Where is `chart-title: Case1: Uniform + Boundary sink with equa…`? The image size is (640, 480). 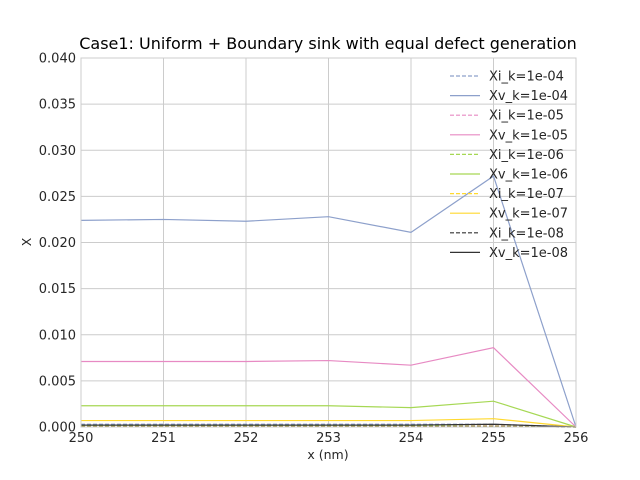
chart-title: Case1: Uniform + Boundary sink with equa… is located at coordinates (328, 43).